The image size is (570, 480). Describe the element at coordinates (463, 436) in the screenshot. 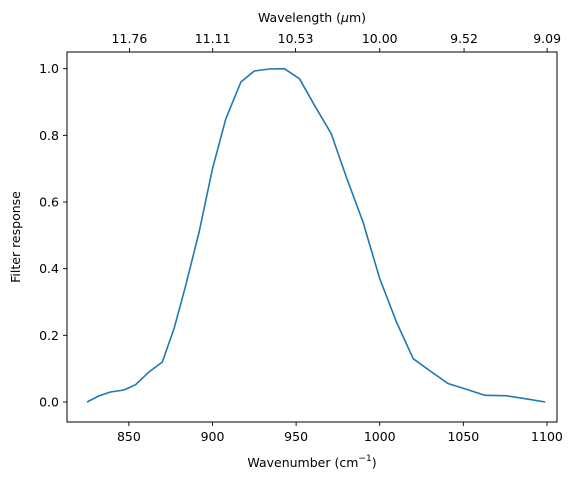

I see `x-tick-label: 1050` at that location.